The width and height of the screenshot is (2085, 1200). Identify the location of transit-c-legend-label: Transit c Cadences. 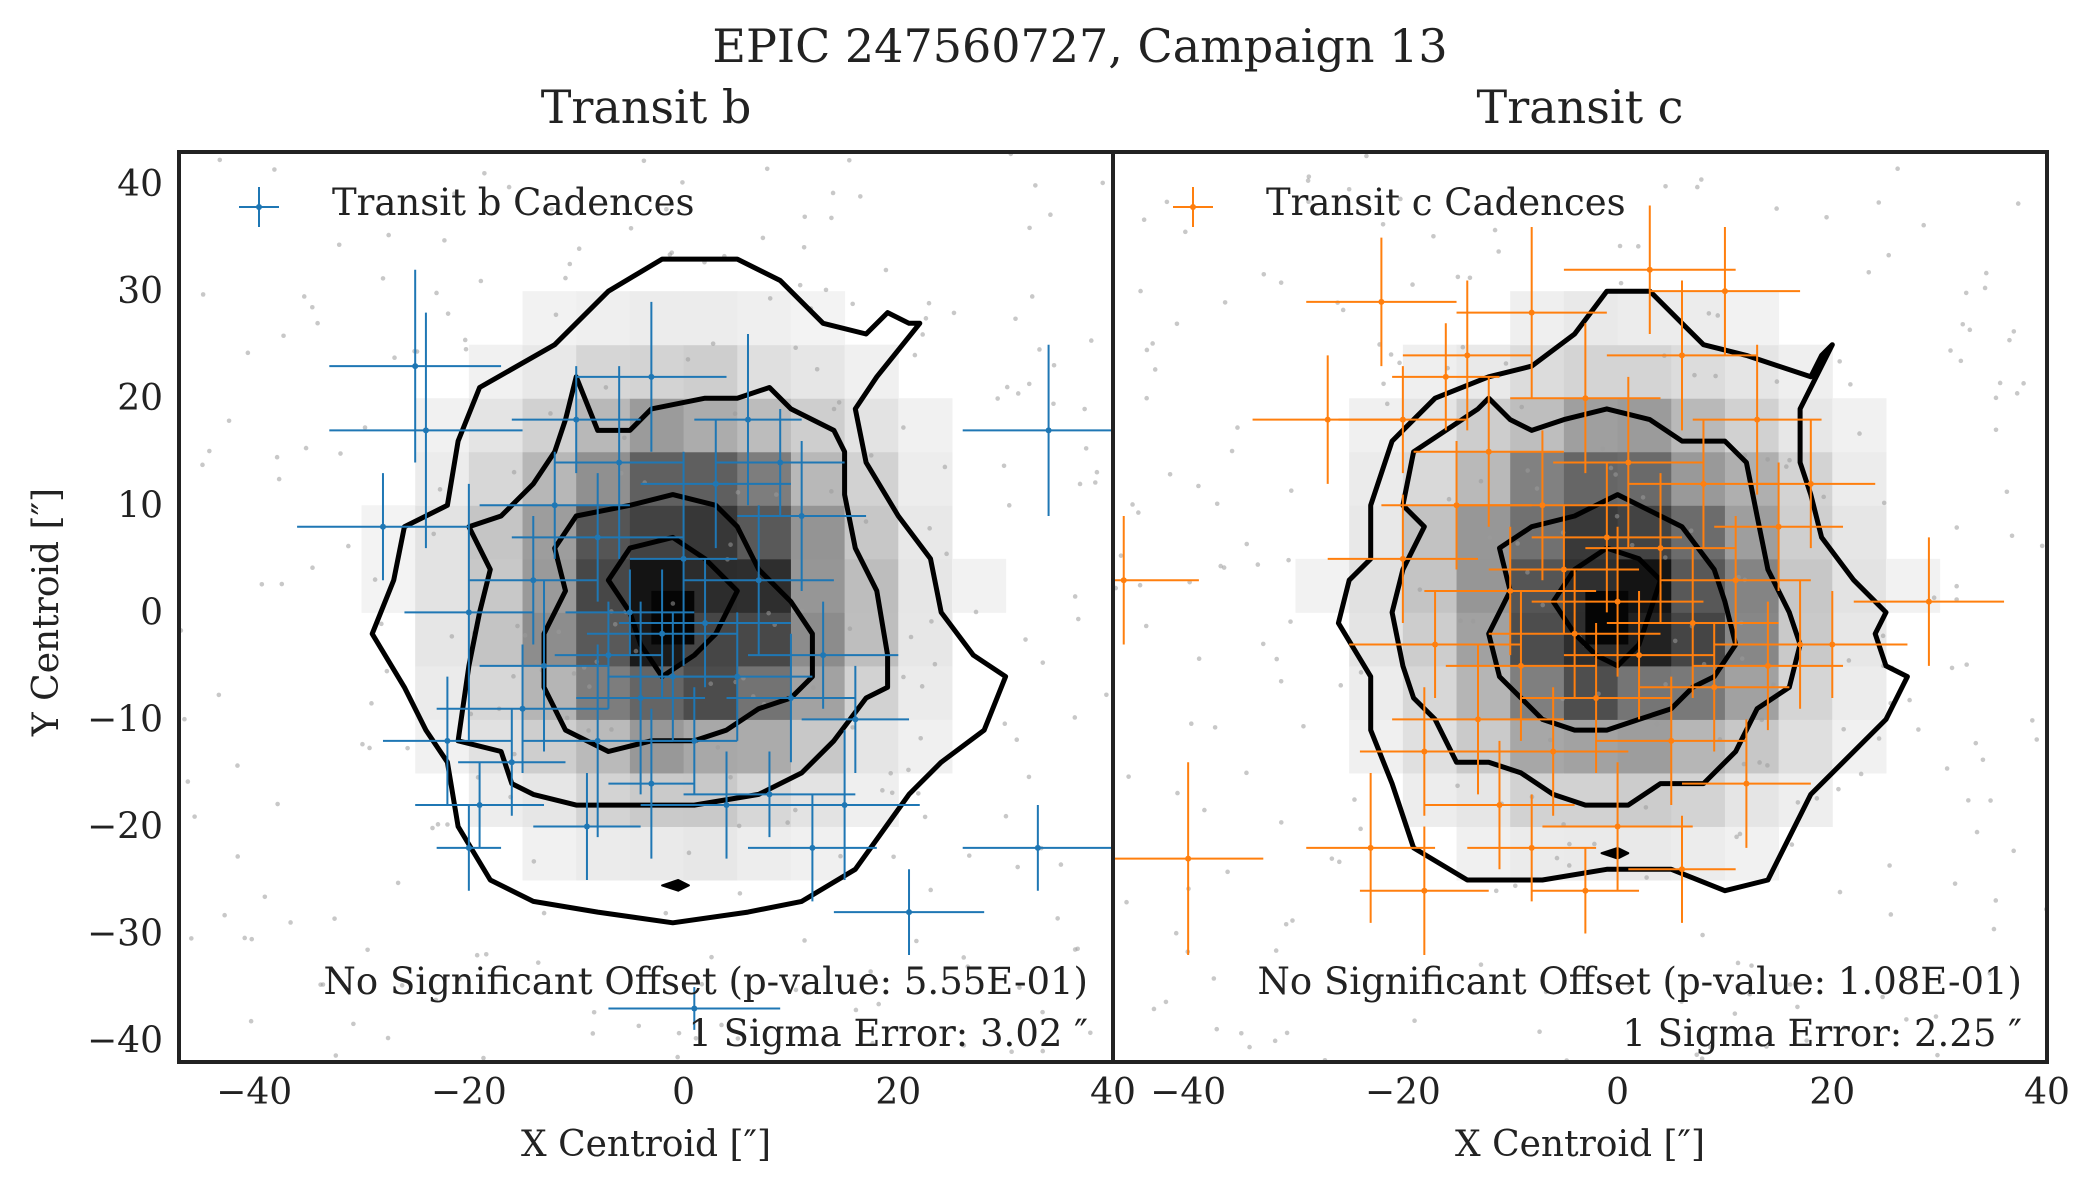
(1446, 202).